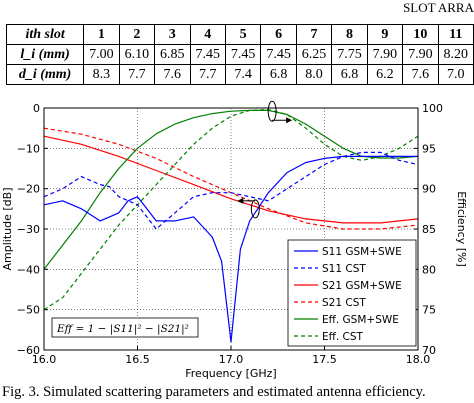  Describe the element at coordinates (36, 108) in the screenshot. I see `y-tick-label: 0` at that location.